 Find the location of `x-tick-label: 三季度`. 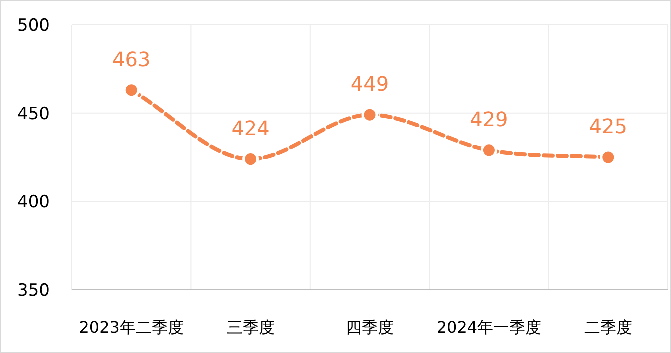

x-tick-label: 三季度 is located at coordinates (250, 327).